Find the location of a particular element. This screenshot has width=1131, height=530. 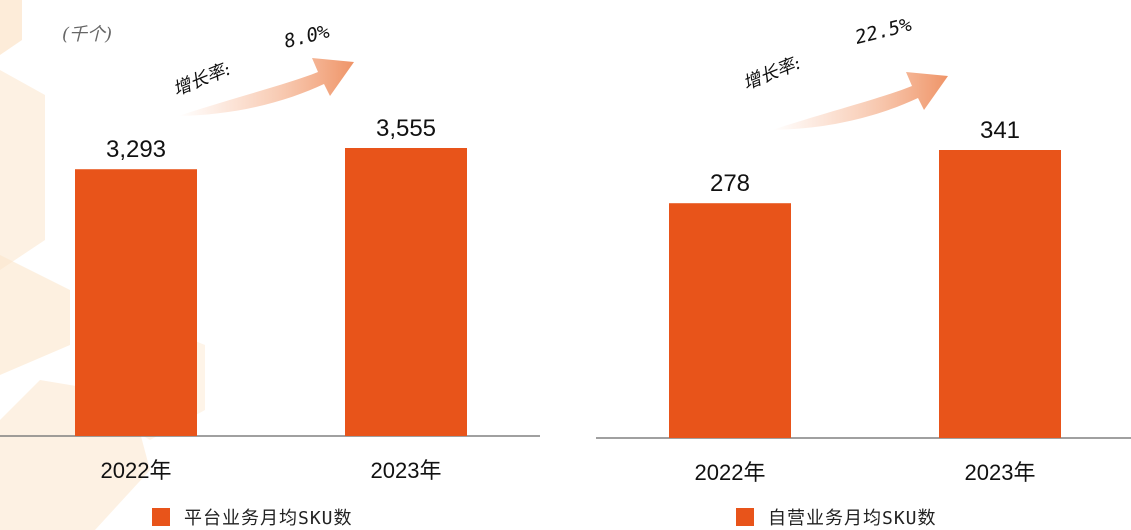

growth-arrow-right is located at coordinates (860, 101).